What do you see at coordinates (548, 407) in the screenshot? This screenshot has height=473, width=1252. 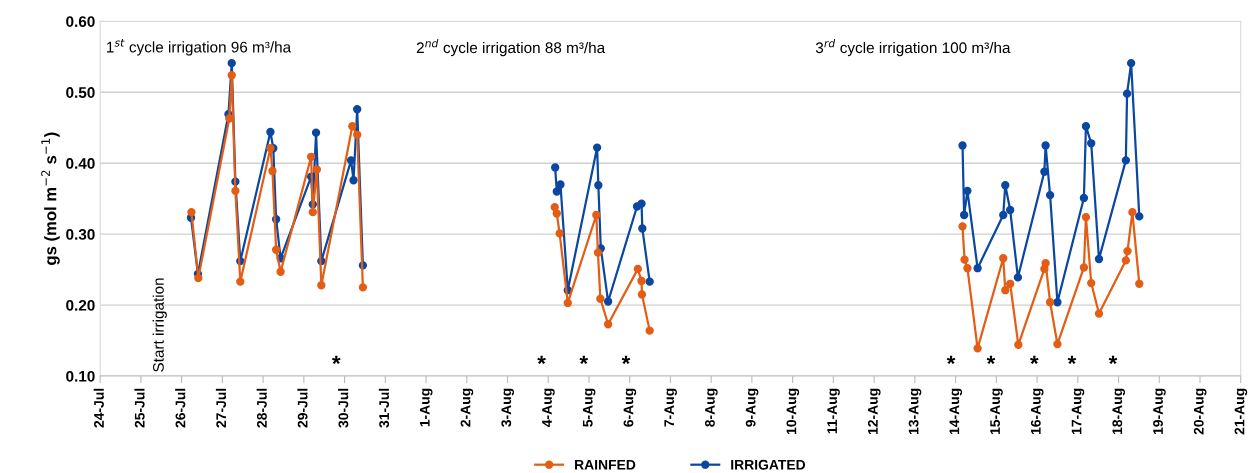 I see `x-tick-label: 4-Aug` at bounding box center [548, 407].